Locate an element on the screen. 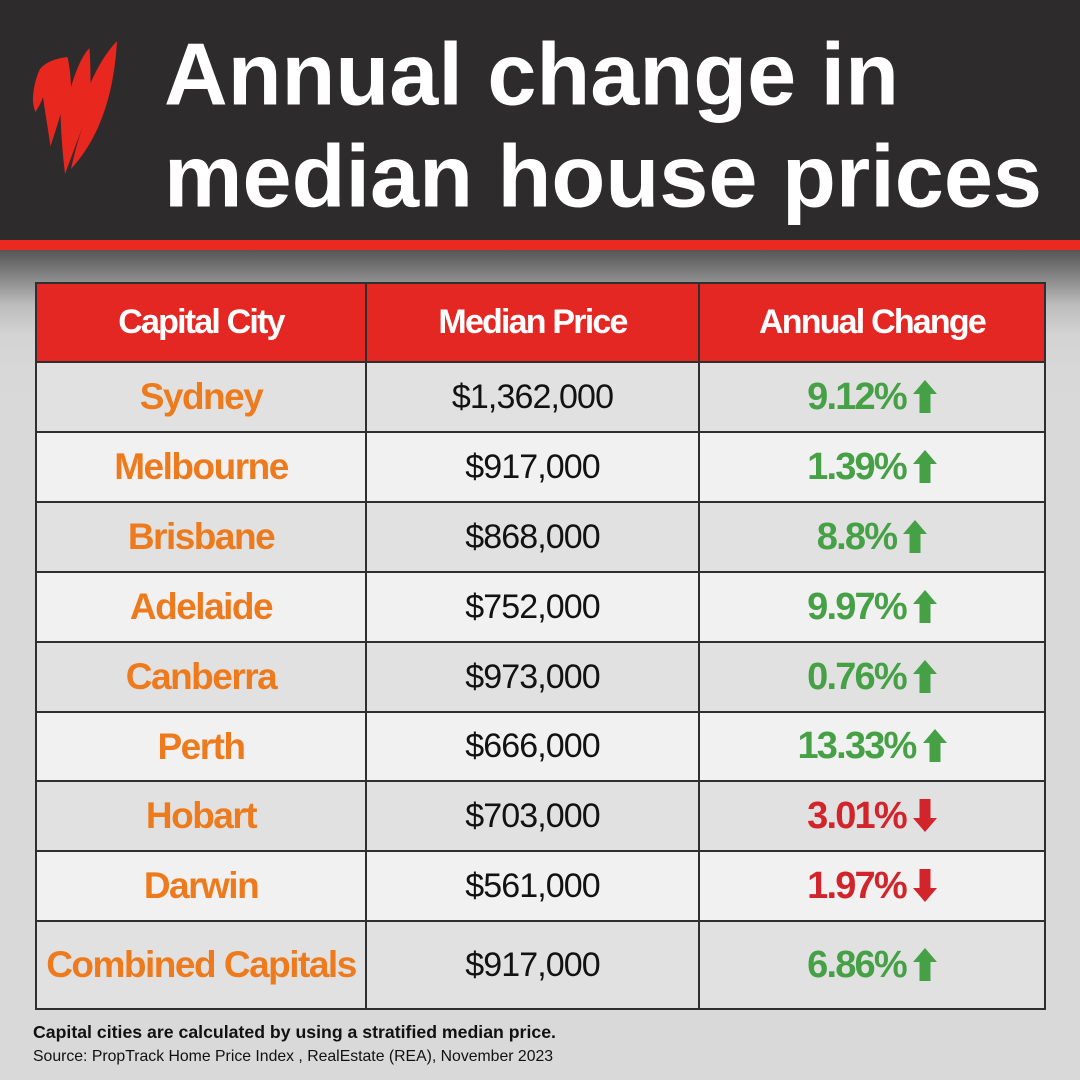 The image size is (1080, 1080). svg-text: median house prices is located at coordinates (603, 176).